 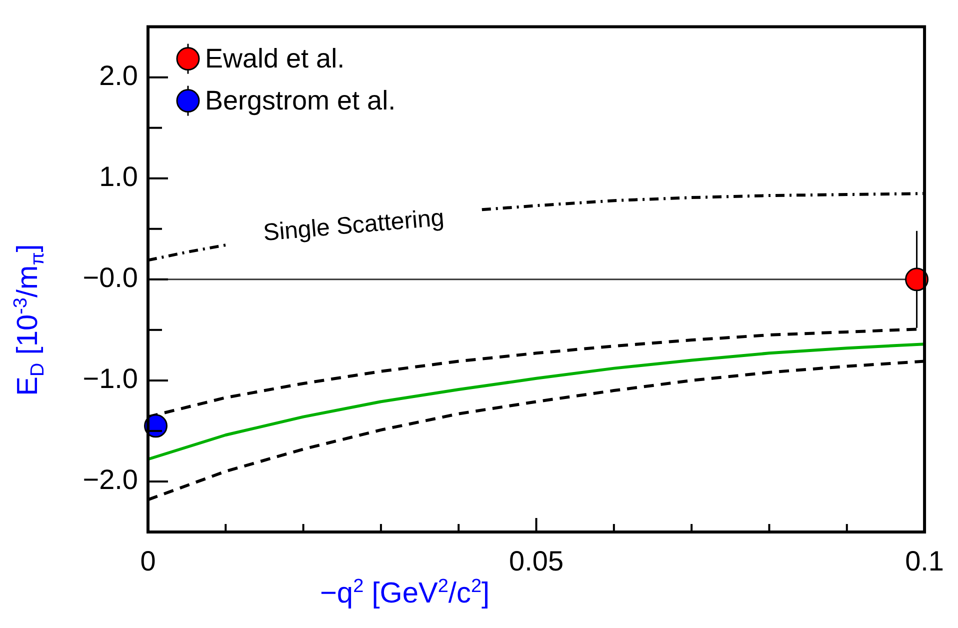 What do you see at coordinates (110, 278) in the screenshot?
I see `y-tick-label: −0.0` at bounding box center [110, 278].